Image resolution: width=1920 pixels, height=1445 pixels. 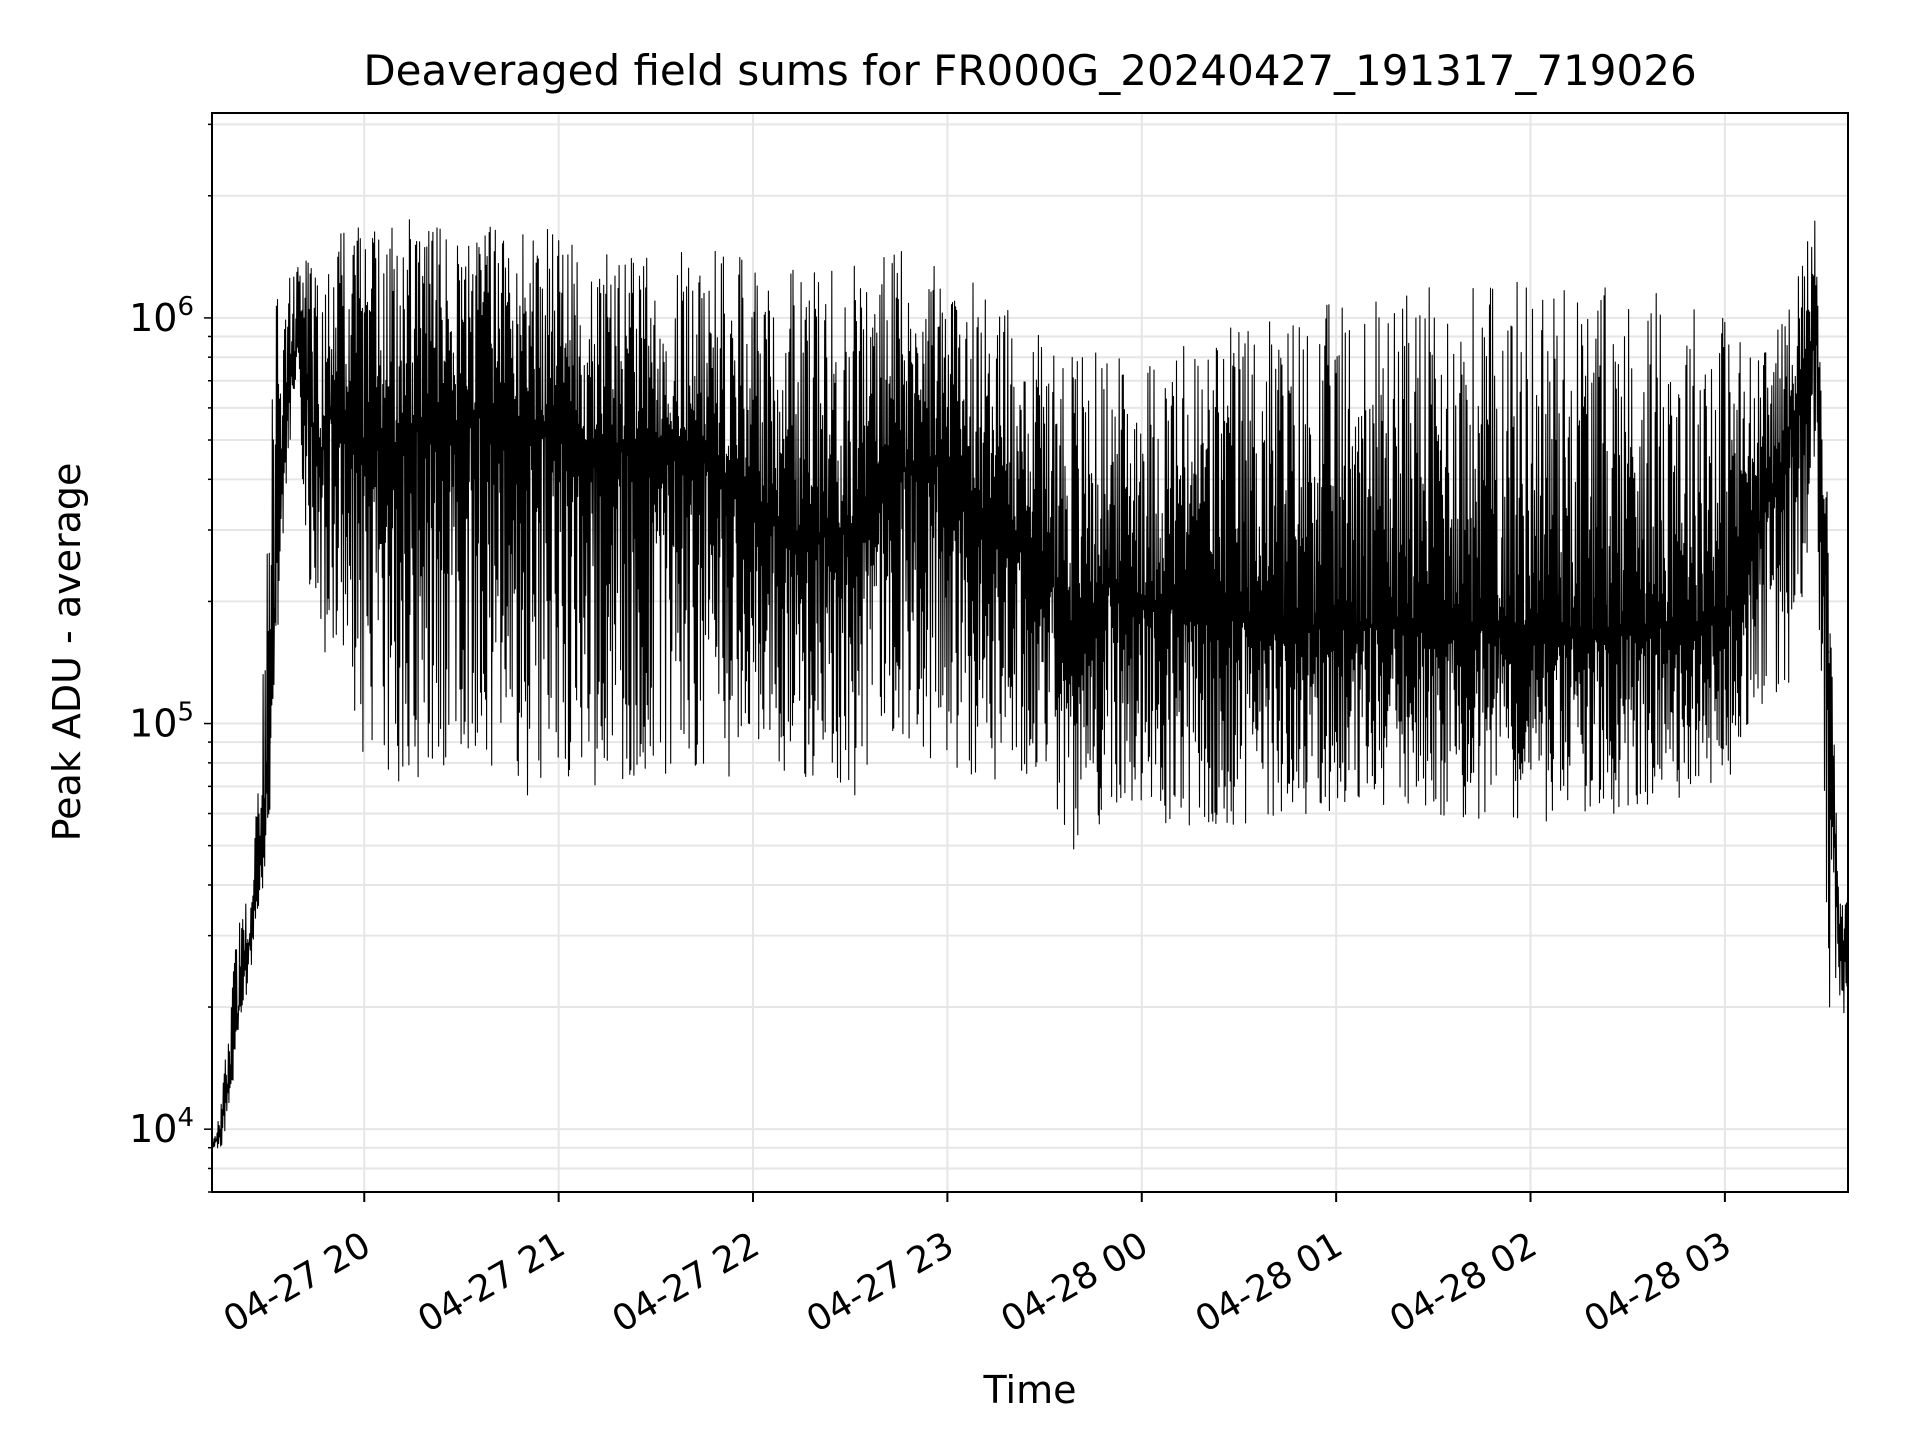 I want to click on y-tick-label: 10⁶, so click(x=161, y=316).